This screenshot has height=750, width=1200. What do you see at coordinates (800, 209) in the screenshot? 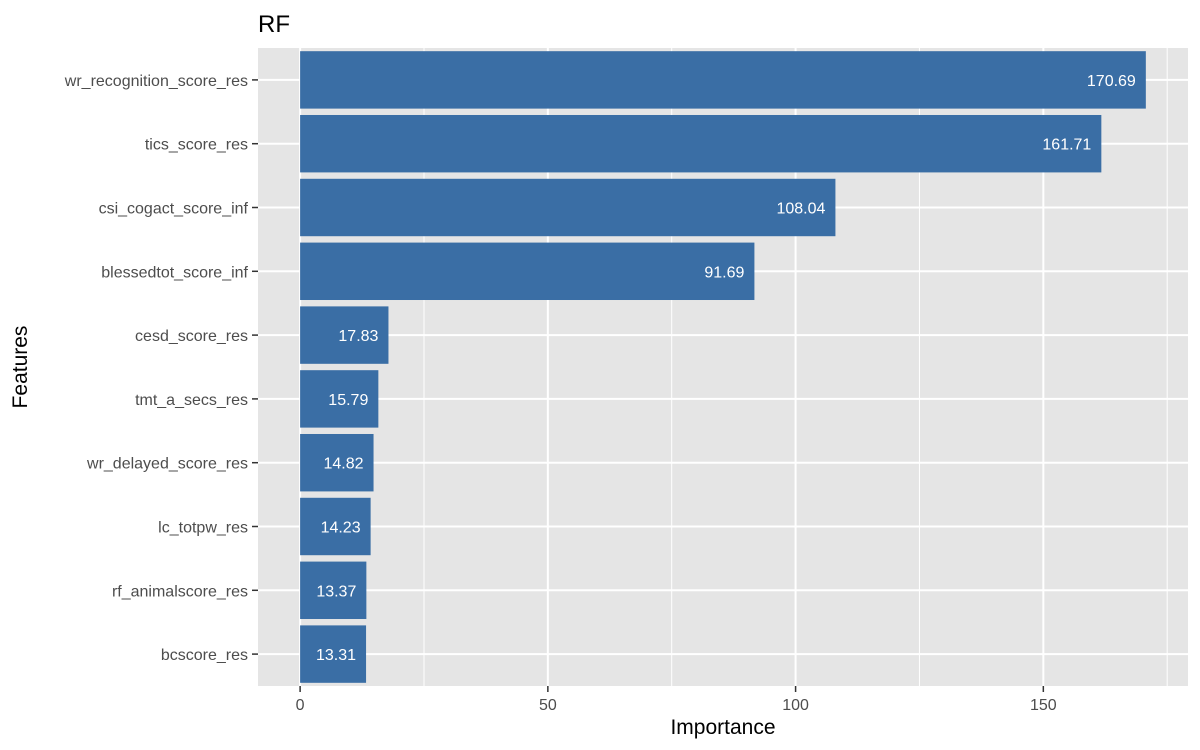
I see `bar-label-csi_cogact_score_inf: 108.04` at bounding box center [800, 209].